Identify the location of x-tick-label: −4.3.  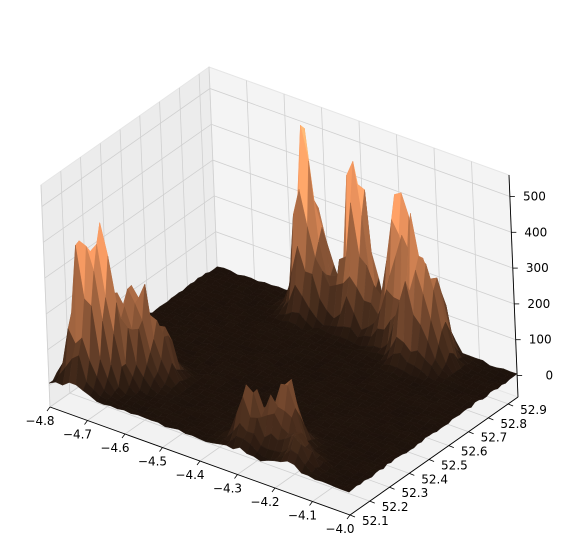
(227, 489).